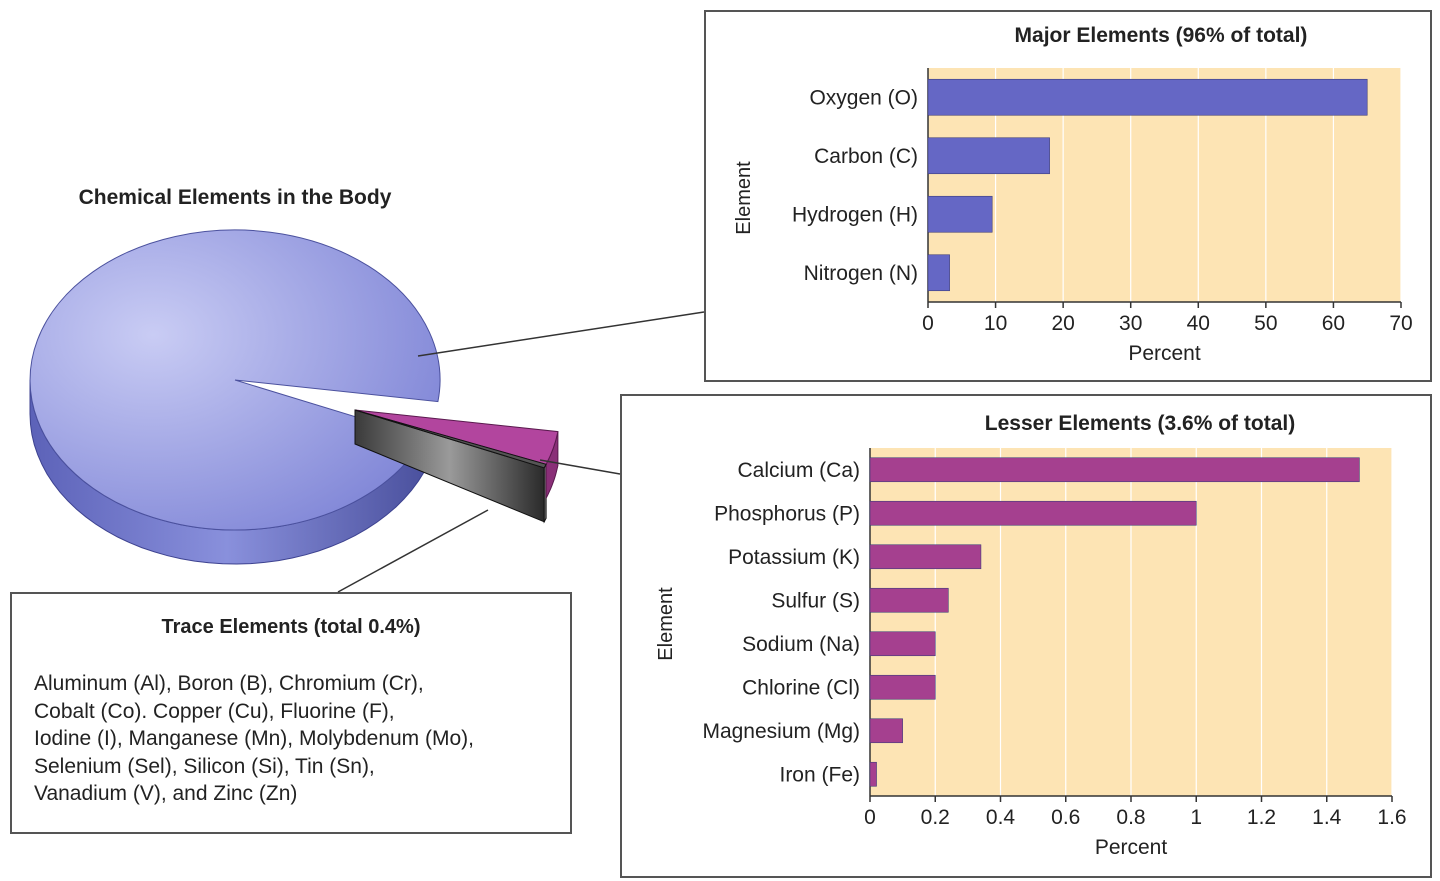 This screenshot has height=881, width=1440. Describe the element at coordinates (1062, 323) in the screenshot. I see `x-tick-label: 20` at that location.